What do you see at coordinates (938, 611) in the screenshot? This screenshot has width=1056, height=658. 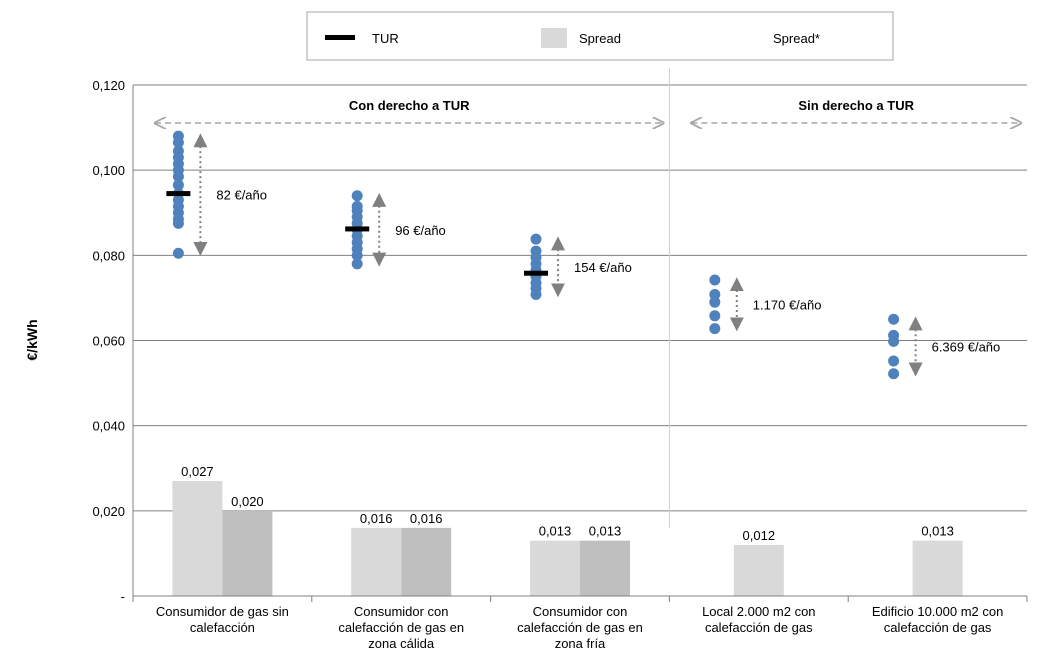 I see `category-label: Edificio 10.000 m2 con` at bounding box center [938, 611].